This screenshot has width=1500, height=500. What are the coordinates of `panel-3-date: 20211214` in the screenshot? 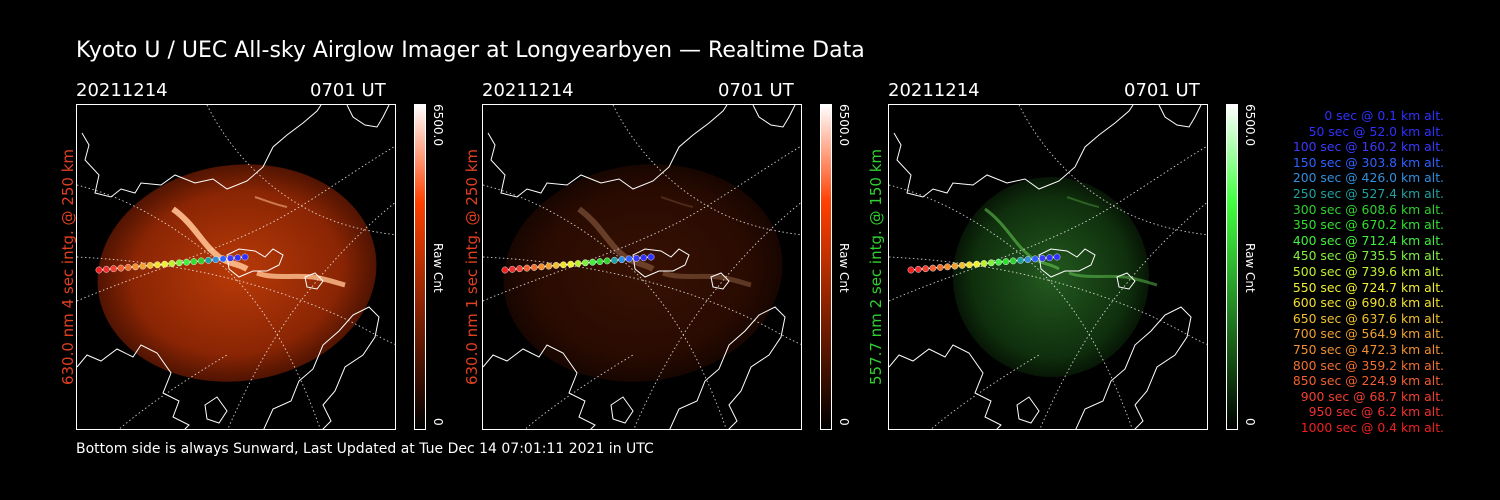 It's located at (934, 90).